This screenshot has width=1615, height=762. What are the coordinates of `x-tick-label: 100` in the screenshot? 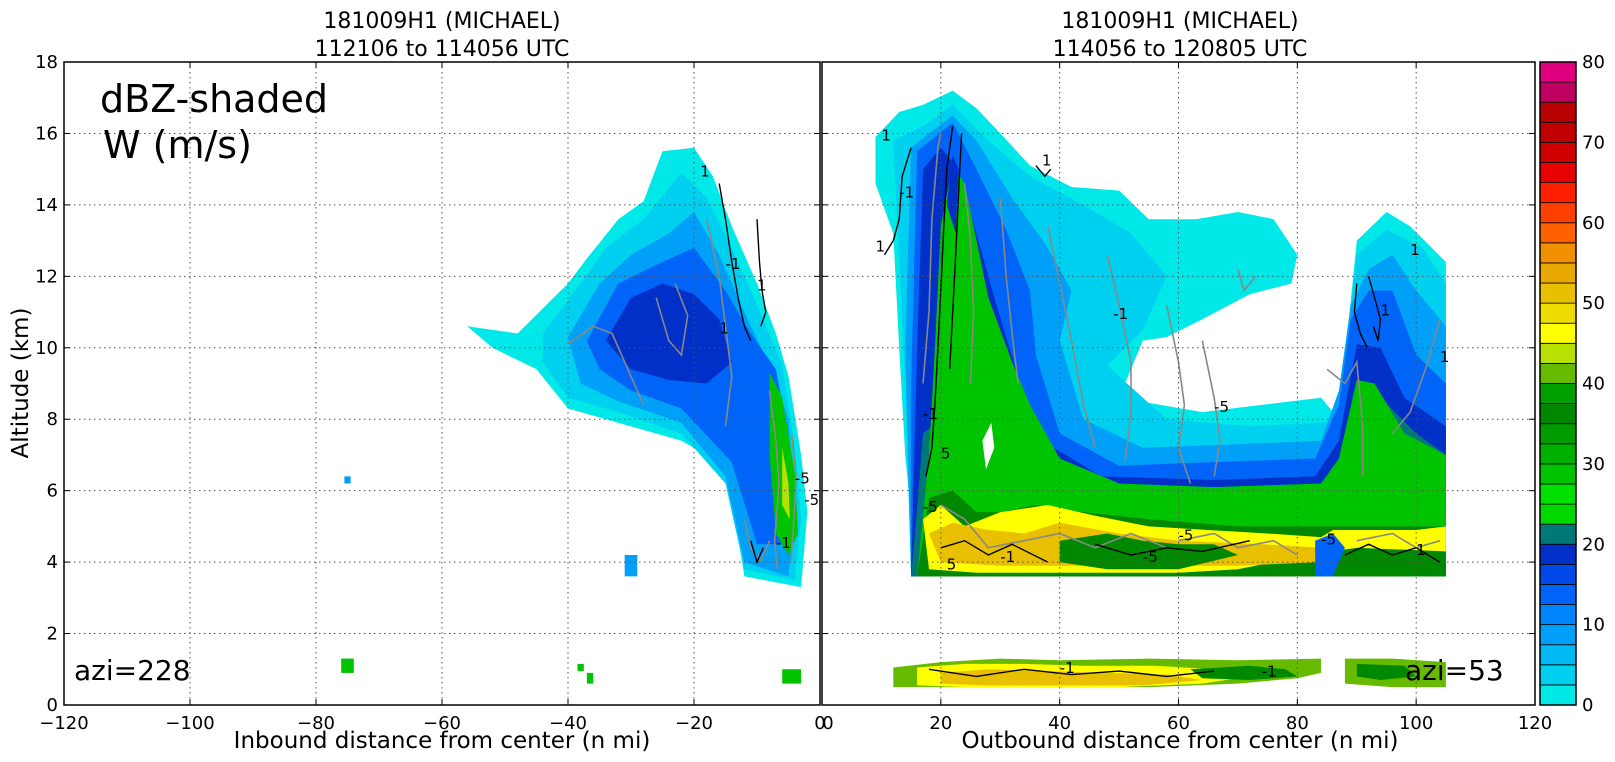 It's located at (1416, 723).